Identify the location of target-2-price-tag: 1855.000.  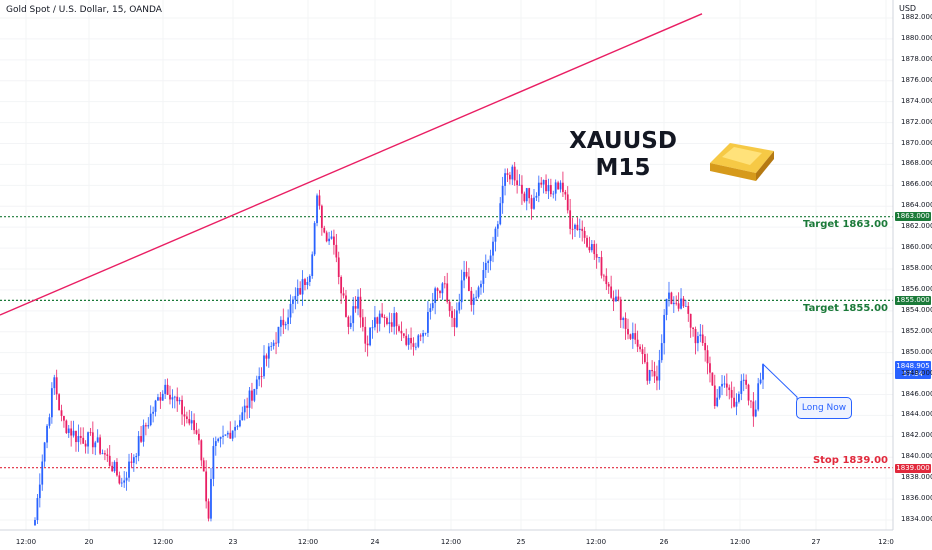
(913, 300).